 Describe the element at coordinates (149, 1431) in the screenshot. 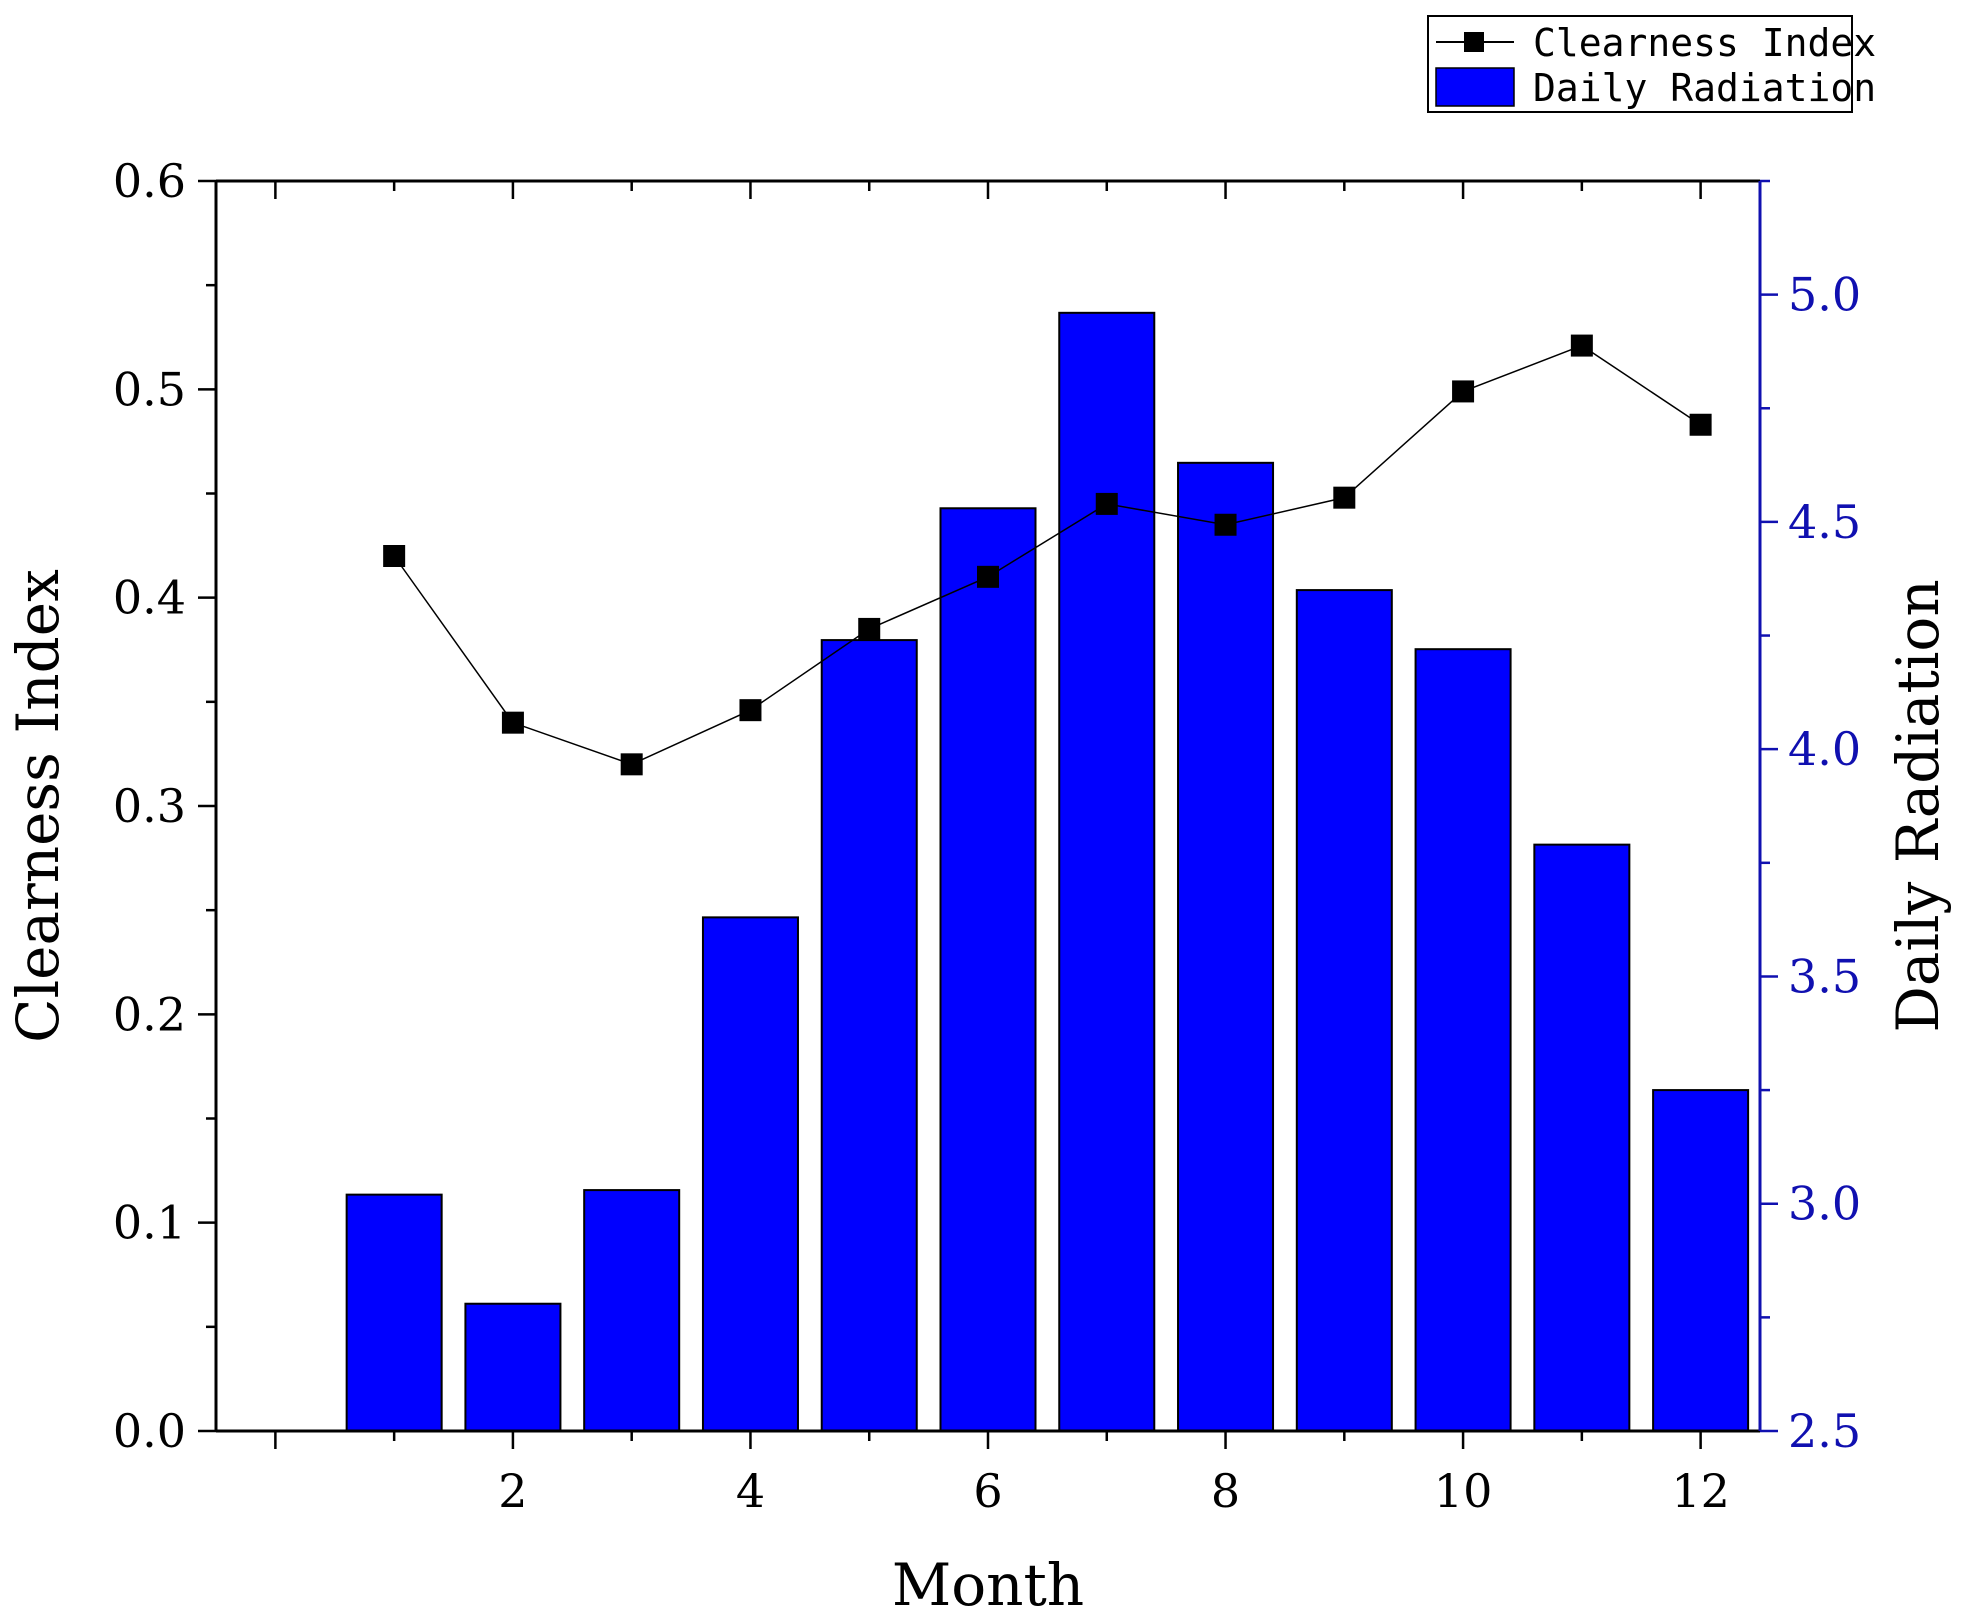

I see `y-left-tick-label: 0.0` at that location.